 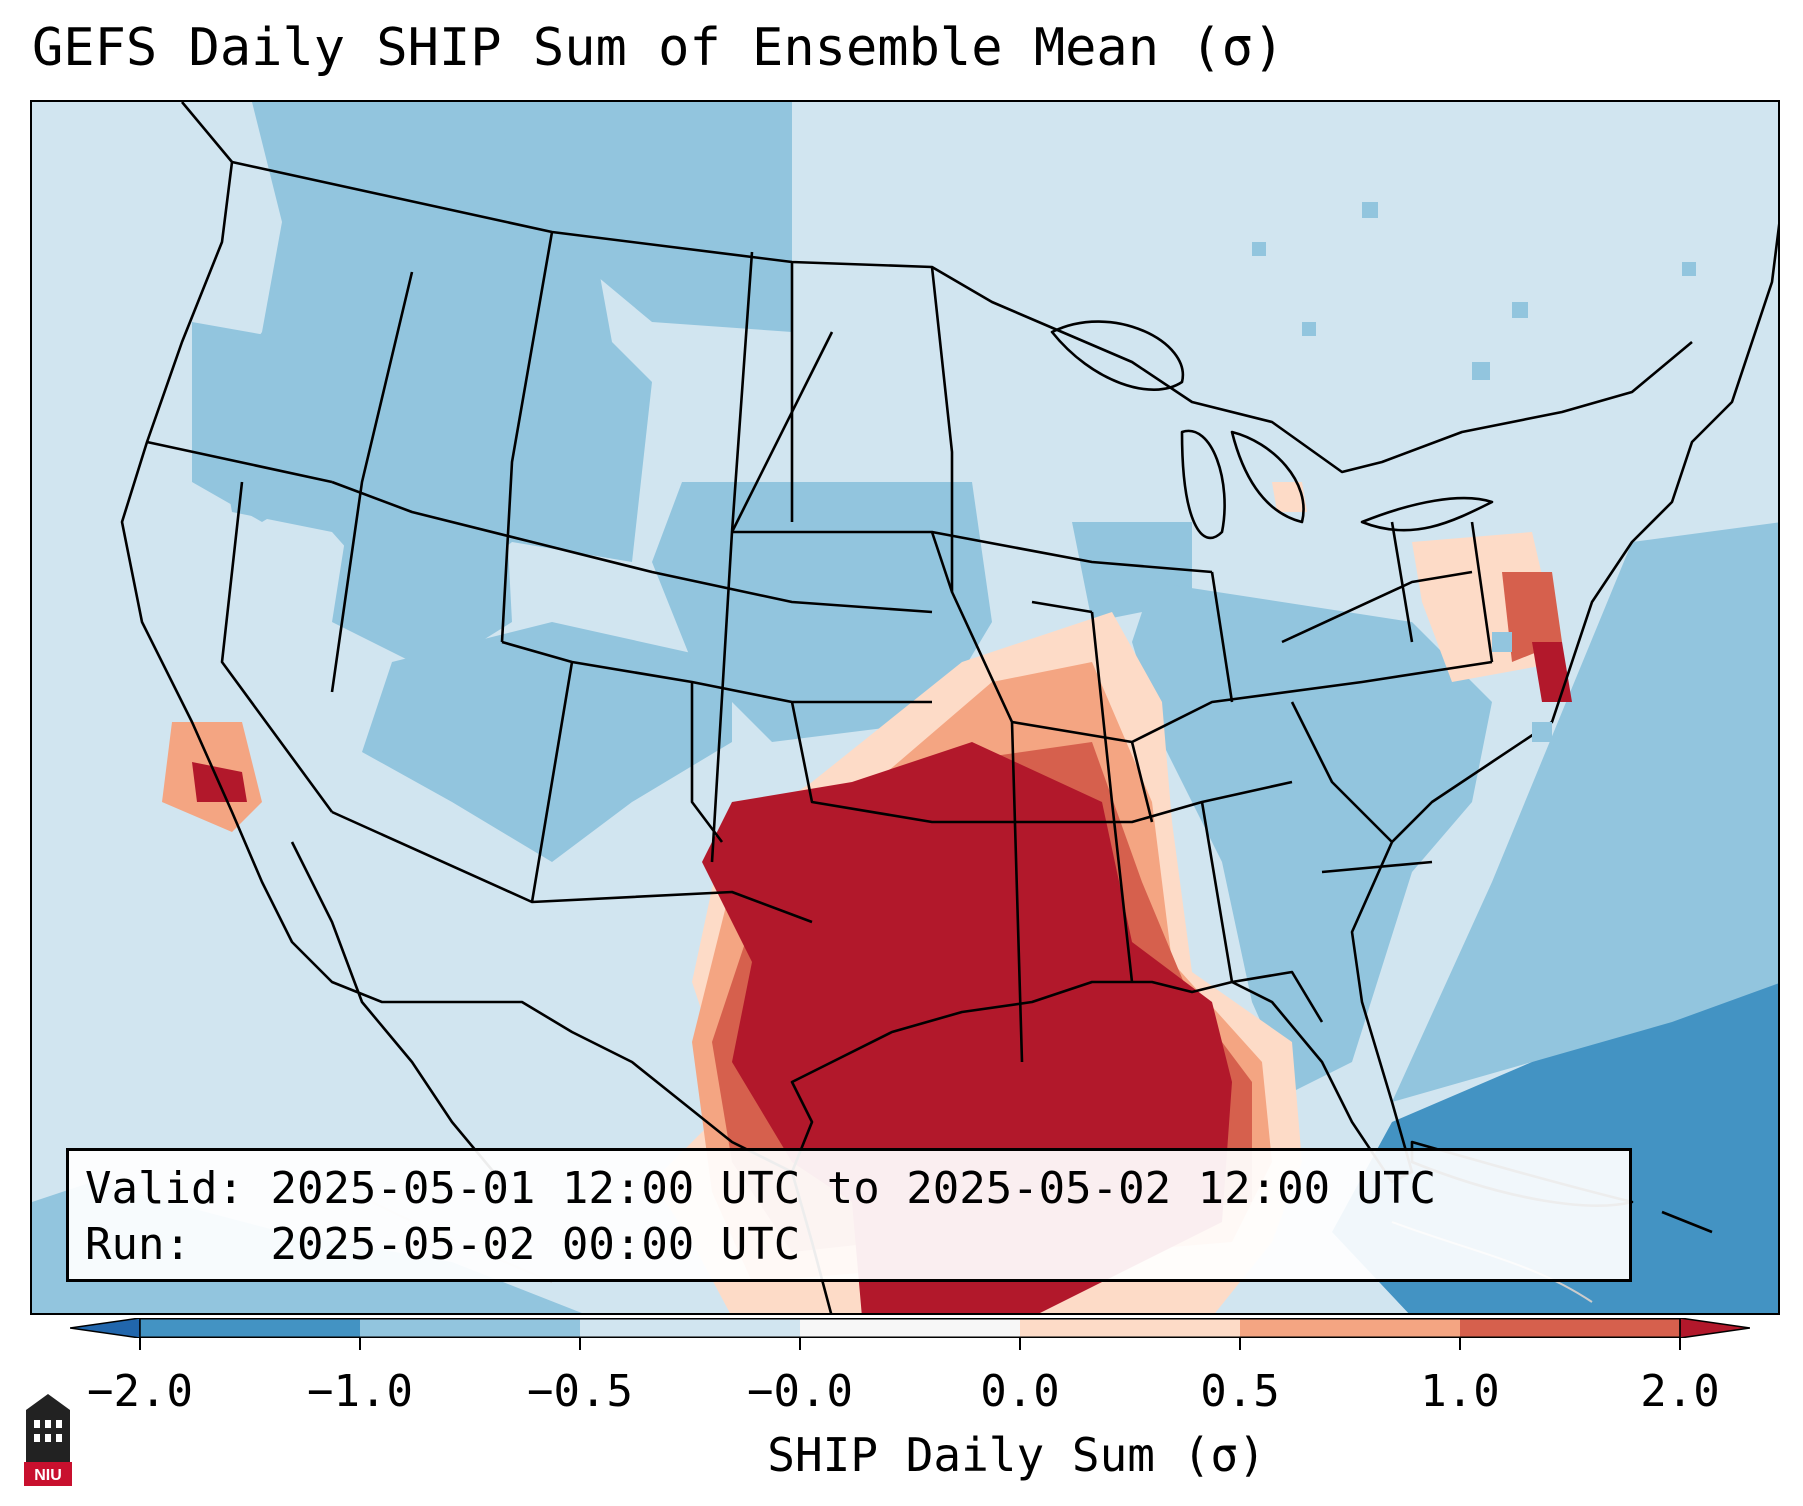 I want to click on valid-label: Valid:, so click(x=164, y=1188).